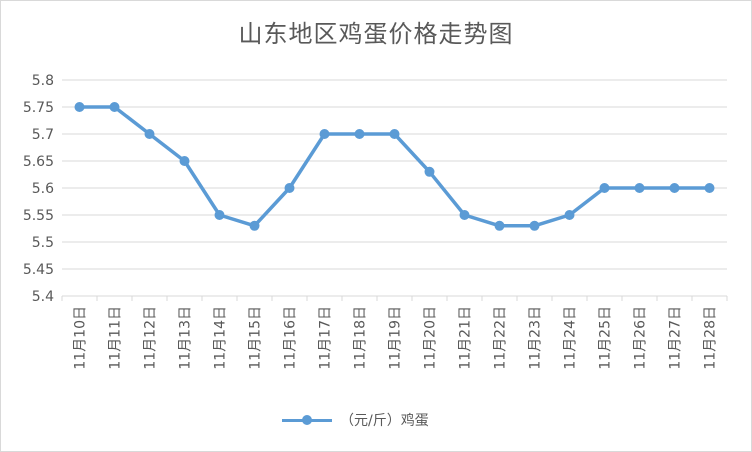  What do you see at coordinates (606, 338) in the screenshot?
I see `x-tick-label: 11月25日` at bounding box center [606, 338].